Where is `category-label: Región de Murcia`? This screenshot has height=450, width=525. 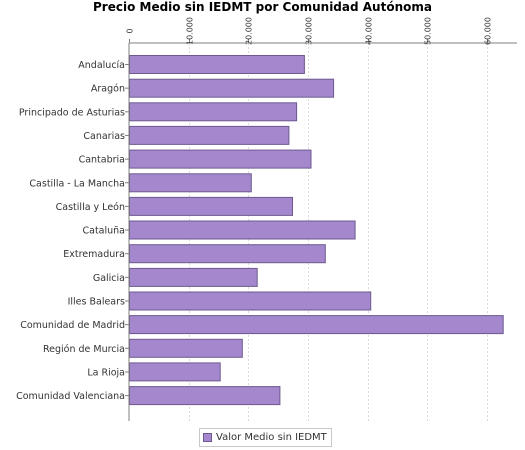 category-label: Región de Murcia is located at coordinates (84, 349).